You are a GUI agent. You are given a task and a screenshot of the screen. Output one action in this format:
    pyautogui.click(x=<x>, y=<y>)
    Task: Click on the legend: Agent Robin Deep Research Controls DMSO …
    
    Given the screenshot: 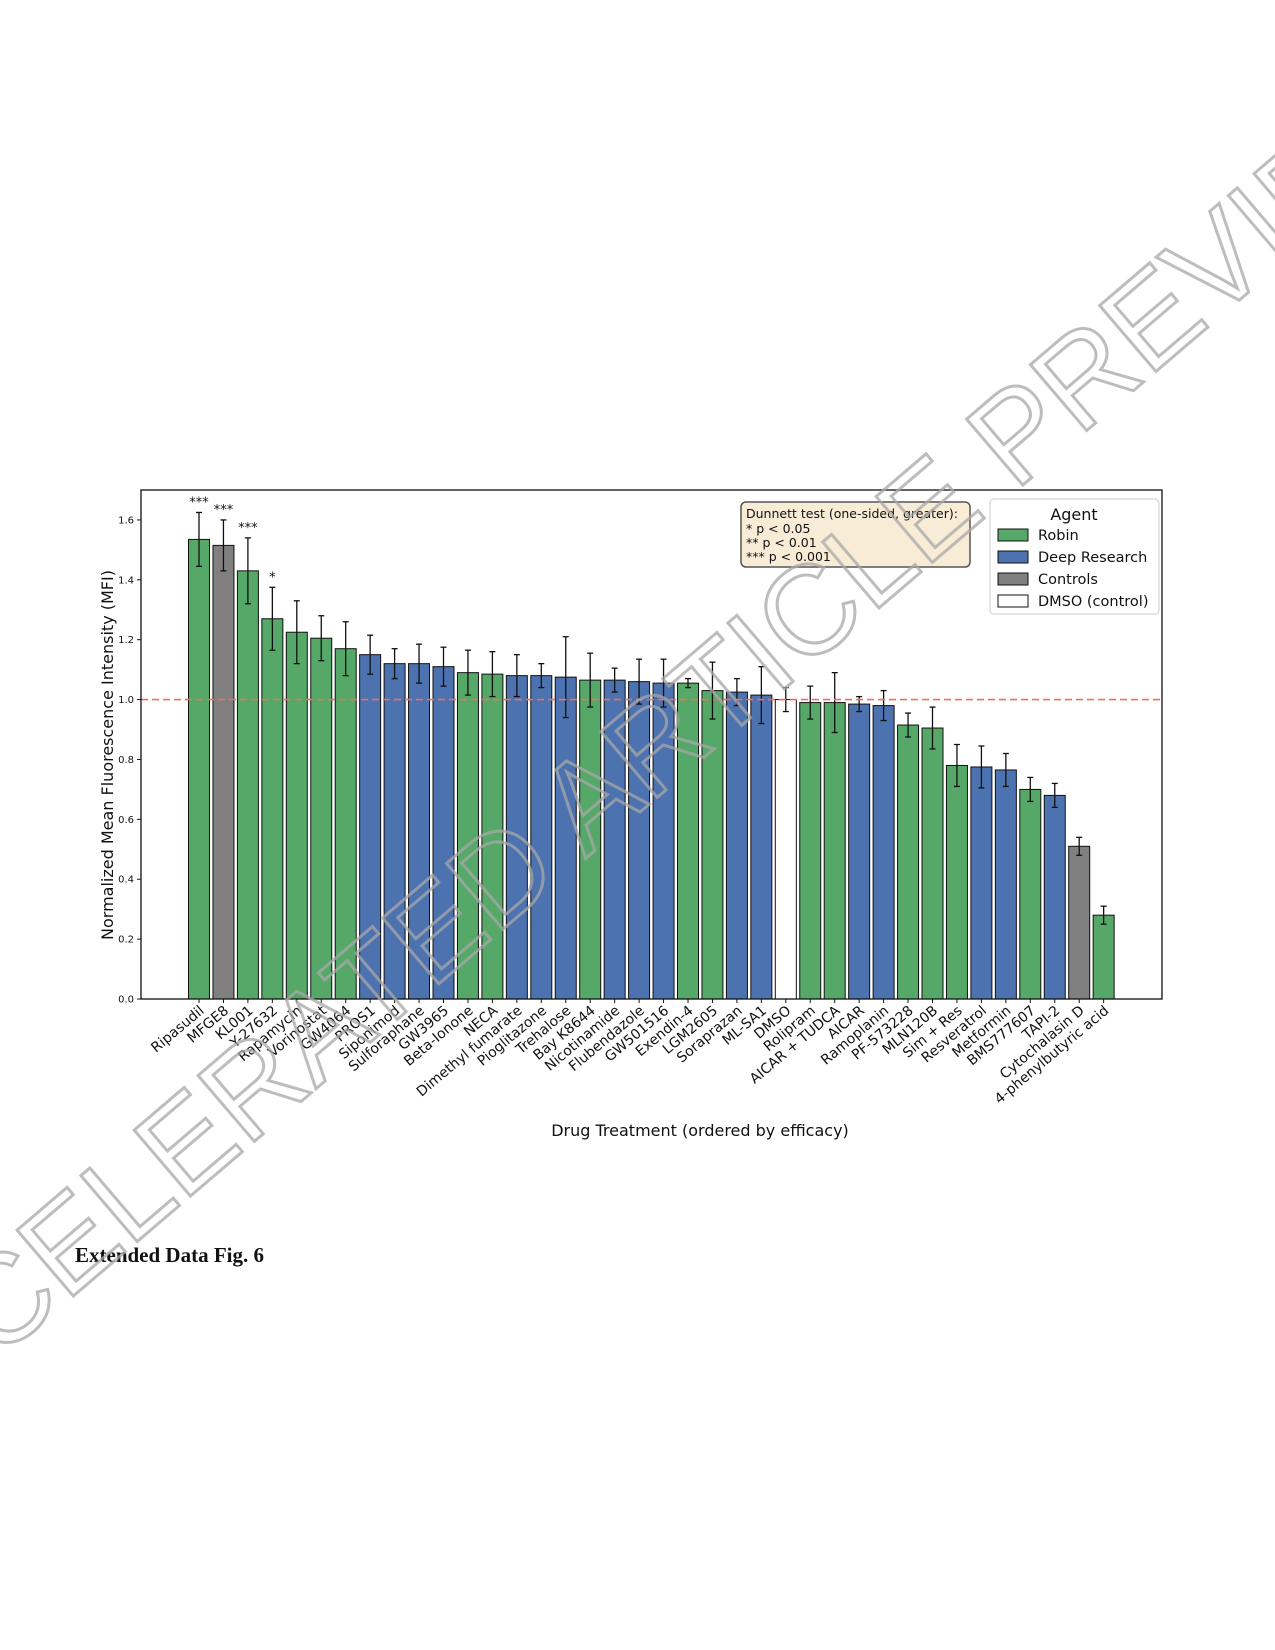 What is the action you would take?
    pyautogui.click(x=1074, y=556)
    